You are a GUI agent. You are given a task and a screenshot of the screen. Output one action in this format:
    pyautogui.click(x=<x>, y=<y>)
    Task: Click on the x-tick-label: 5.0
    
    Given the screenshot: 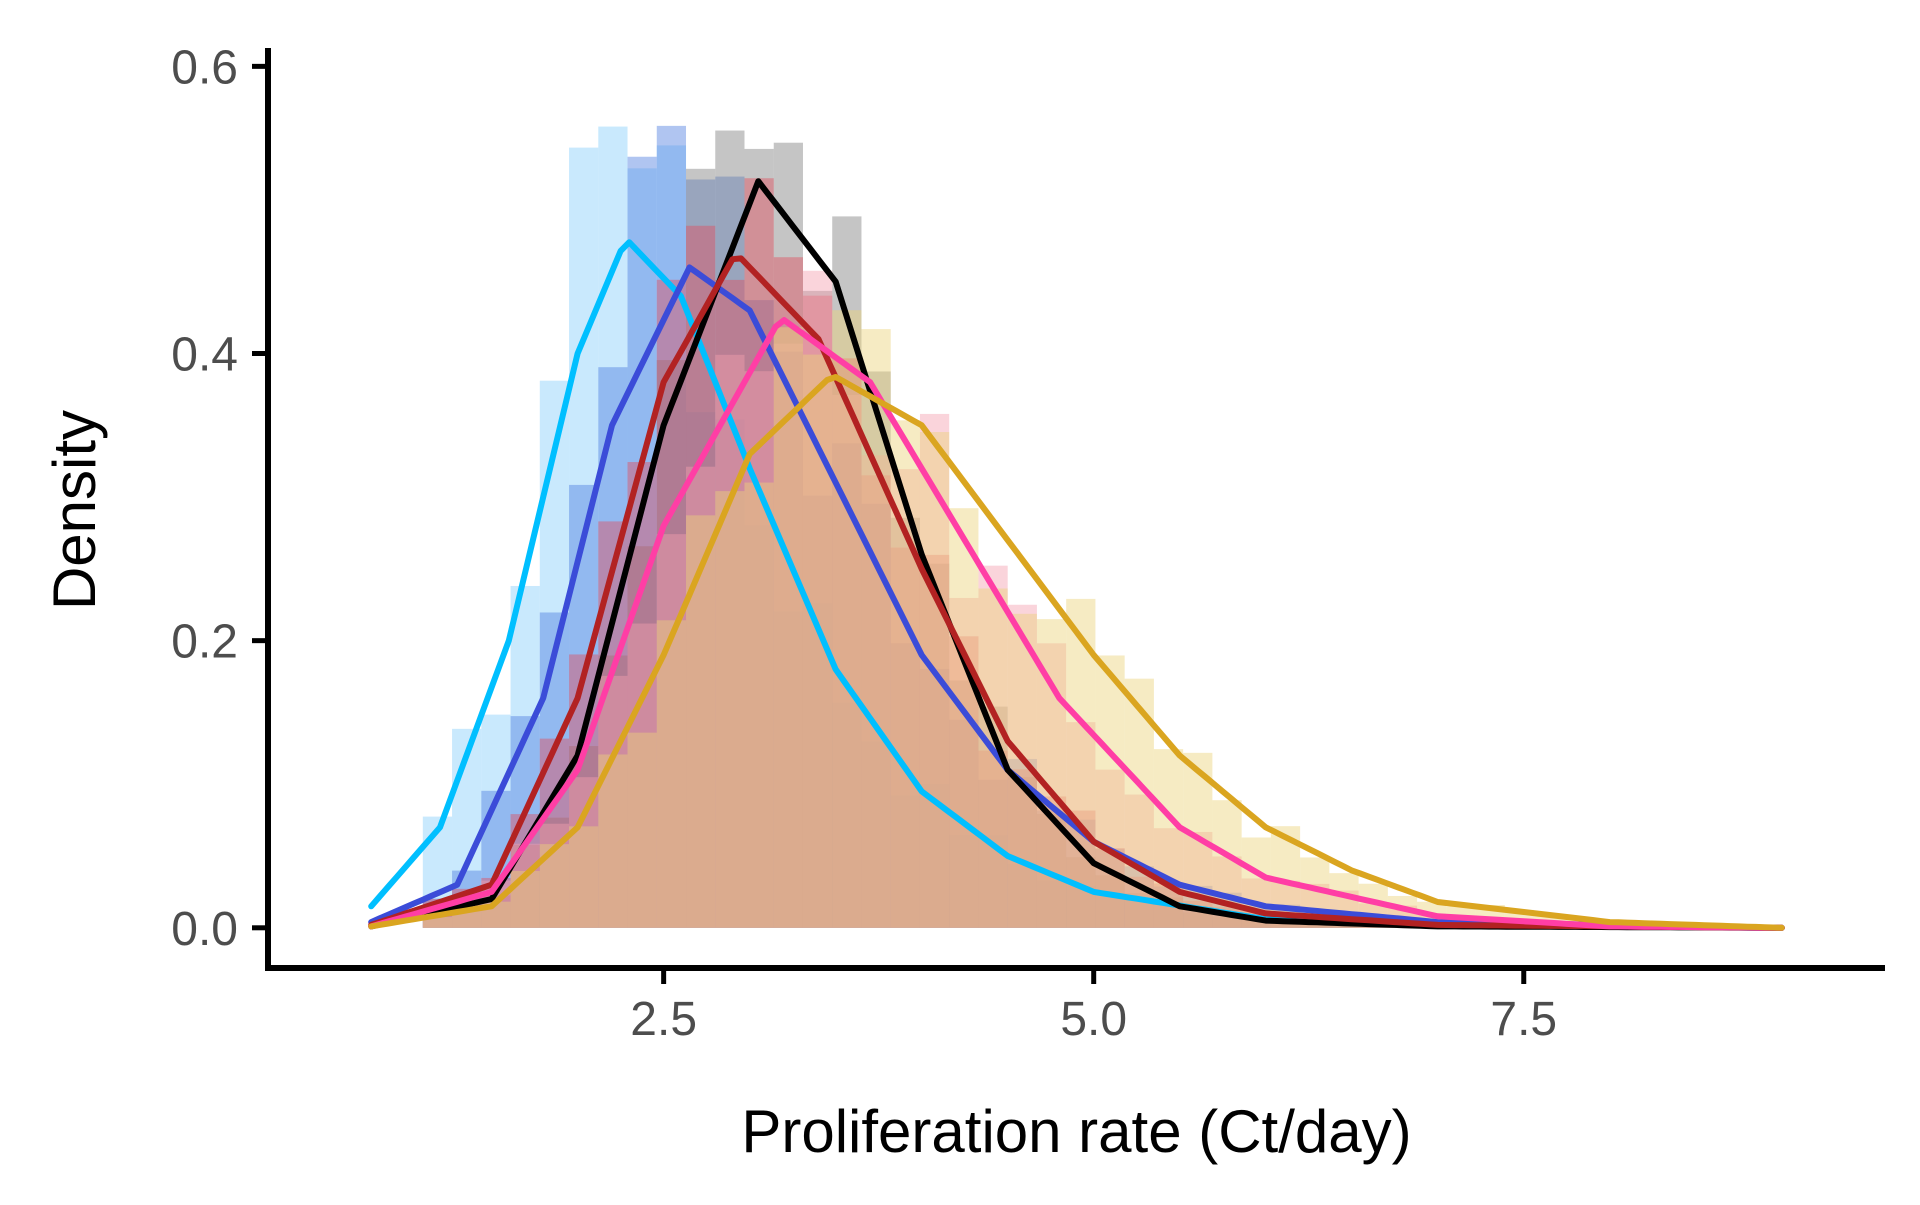 What is the action you would take?
    pyautogui.click(x=1093, y=1019)
    